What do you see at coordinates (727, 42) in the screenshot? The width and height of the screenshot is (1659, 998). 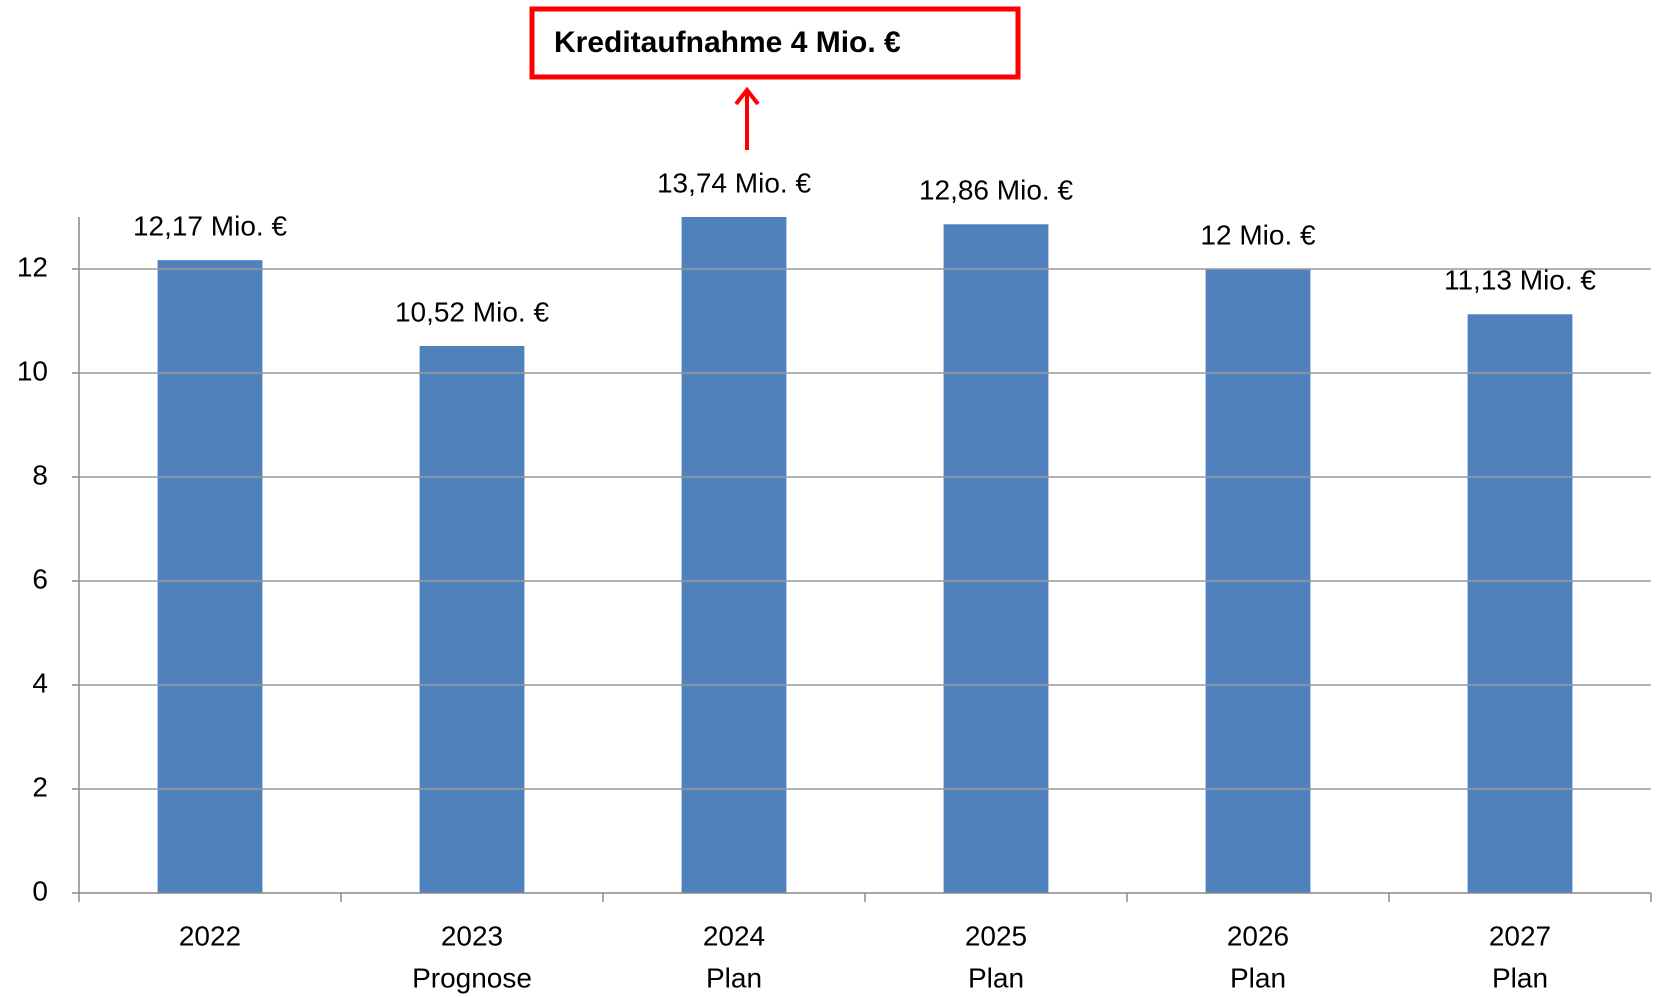 I see `annotation: Kreditaufnahme 4 Mio. €` at bounding box center [727, 42].